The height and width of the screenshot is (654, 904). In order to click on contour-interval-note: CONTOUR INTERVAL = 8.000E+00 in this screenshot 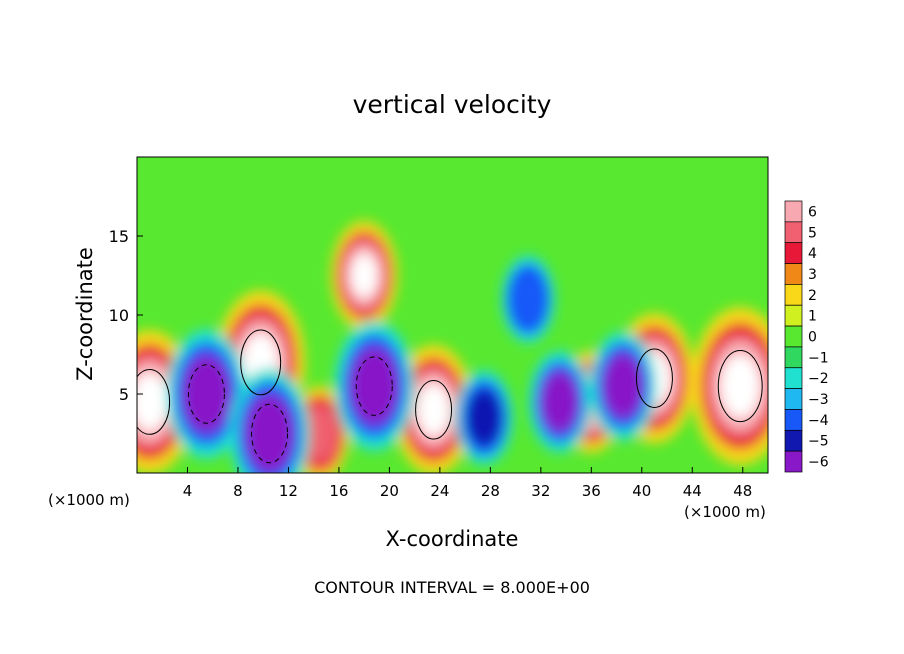, I will do `click(452, 587)`.